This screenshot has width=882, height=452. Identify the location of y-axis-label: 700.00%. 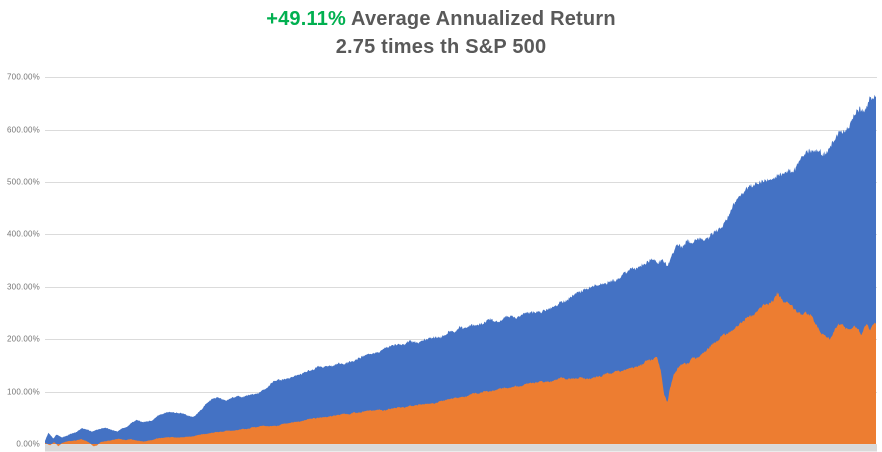
(23, 77).